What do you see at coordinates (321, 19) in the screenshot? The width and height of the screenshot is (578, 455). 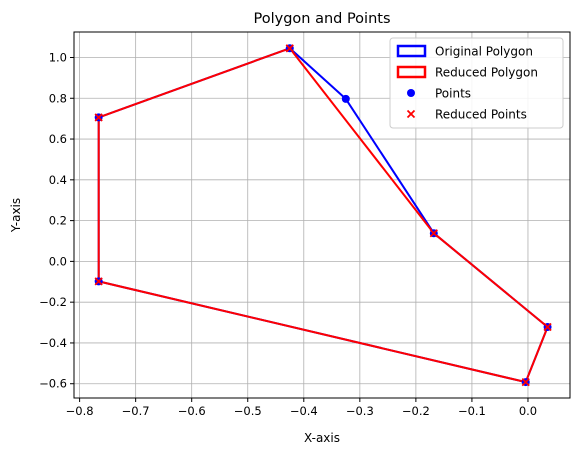 I see `chart-title: Polygon and Points` at bounding box center [321, 19].